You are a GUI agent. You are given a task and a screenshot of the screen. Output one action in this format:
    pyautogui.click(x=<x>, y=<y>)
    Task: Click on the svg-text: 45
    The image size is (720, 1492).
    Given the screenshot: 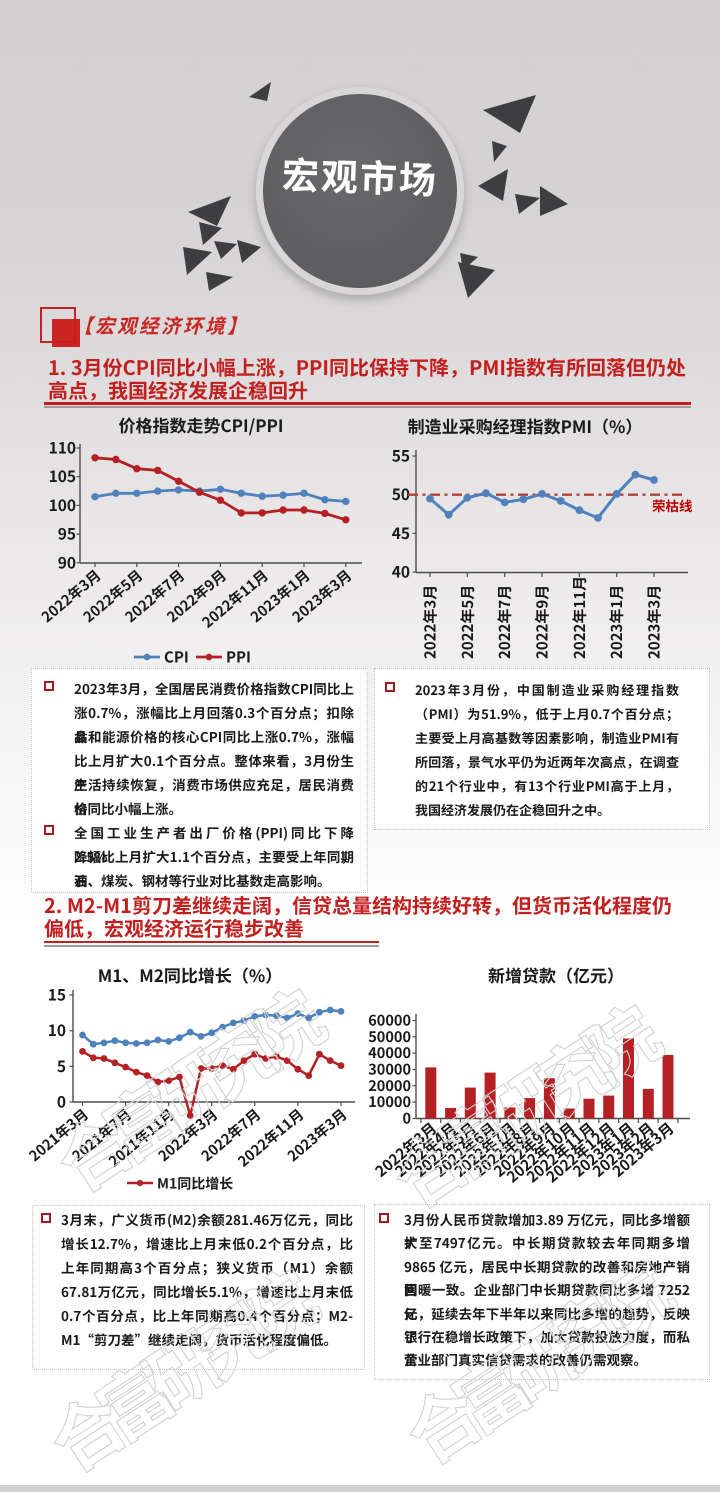 What is the action you would take?
    pyautogui.click(x=401, y=533)
    